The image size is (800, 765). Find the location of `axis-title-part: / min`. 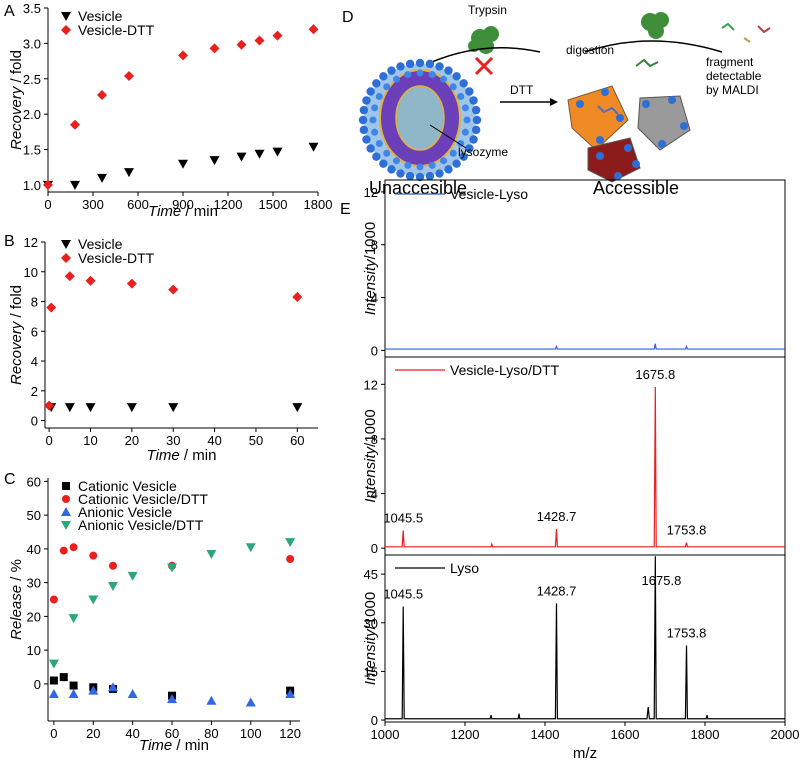

axis-title-part: / min is located at coordinates (199, 211).